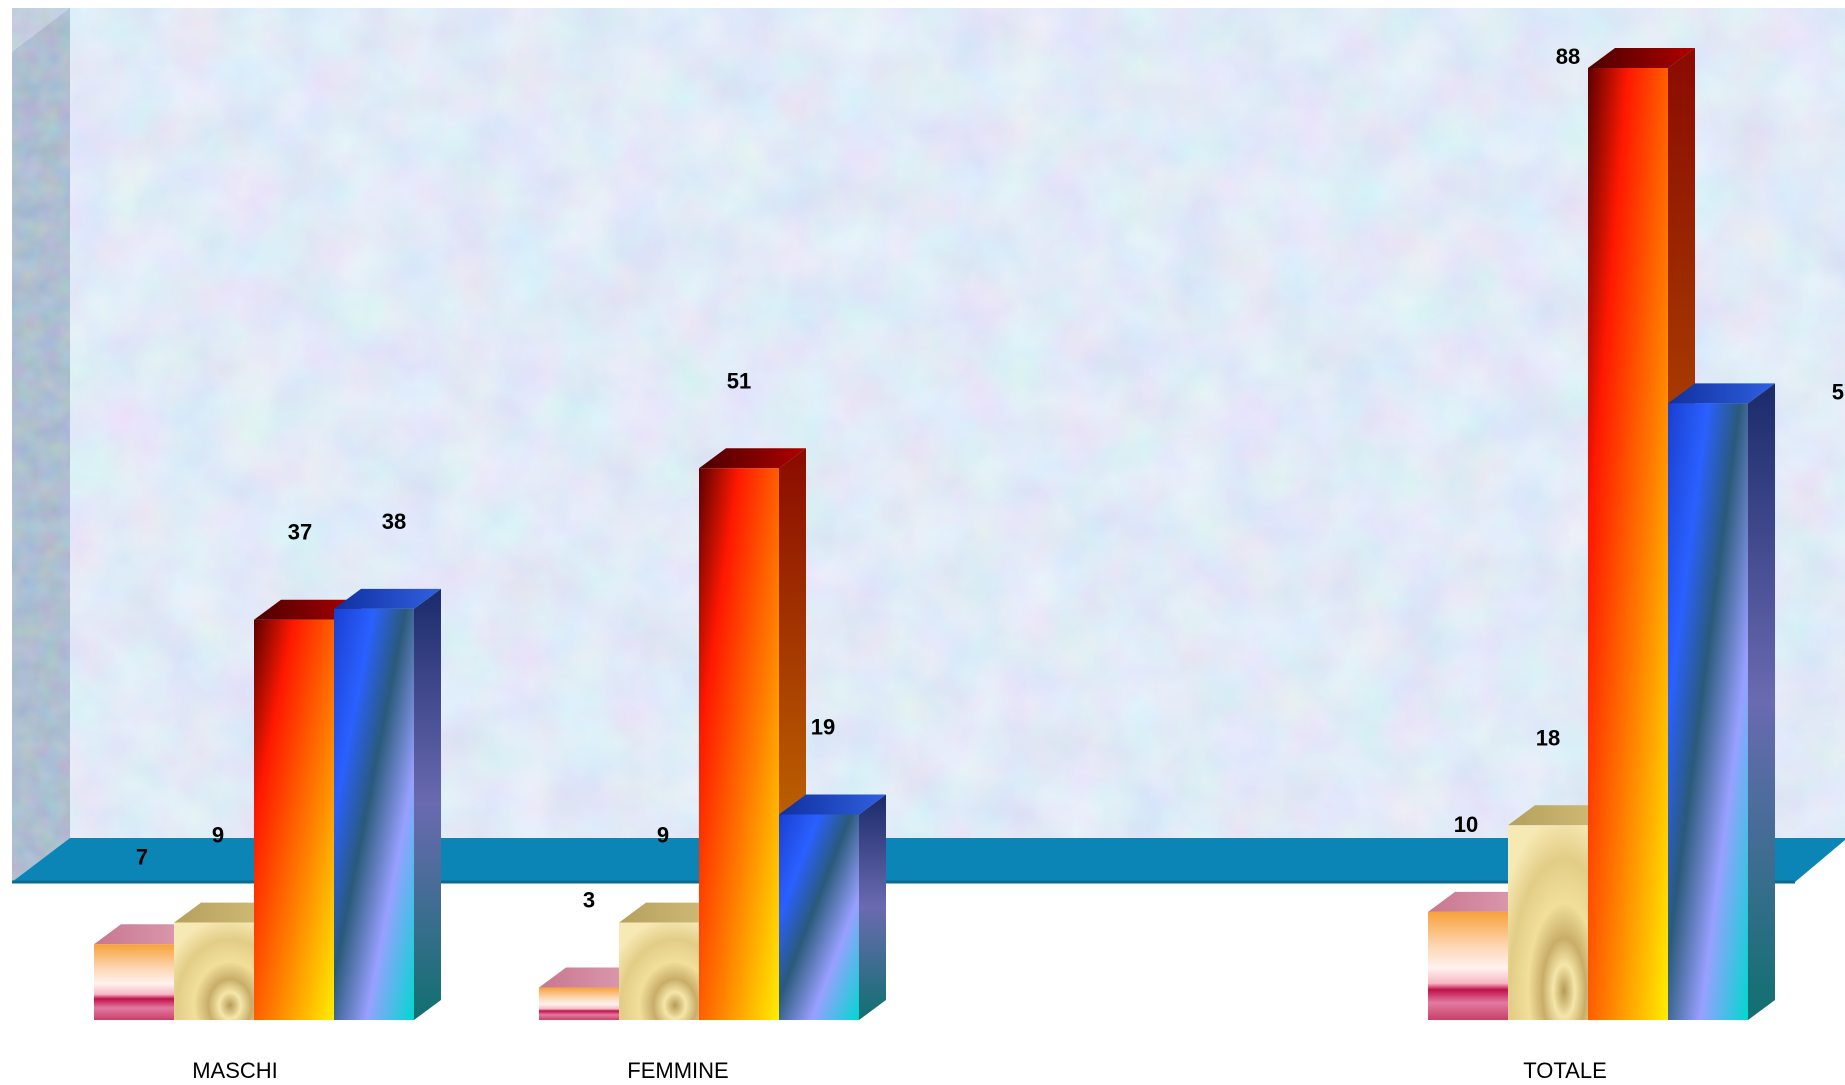 The width and height of the screenshot is (1845, 1085). I want to click on value-label-femmine-s2: 9, so click(663, 835).